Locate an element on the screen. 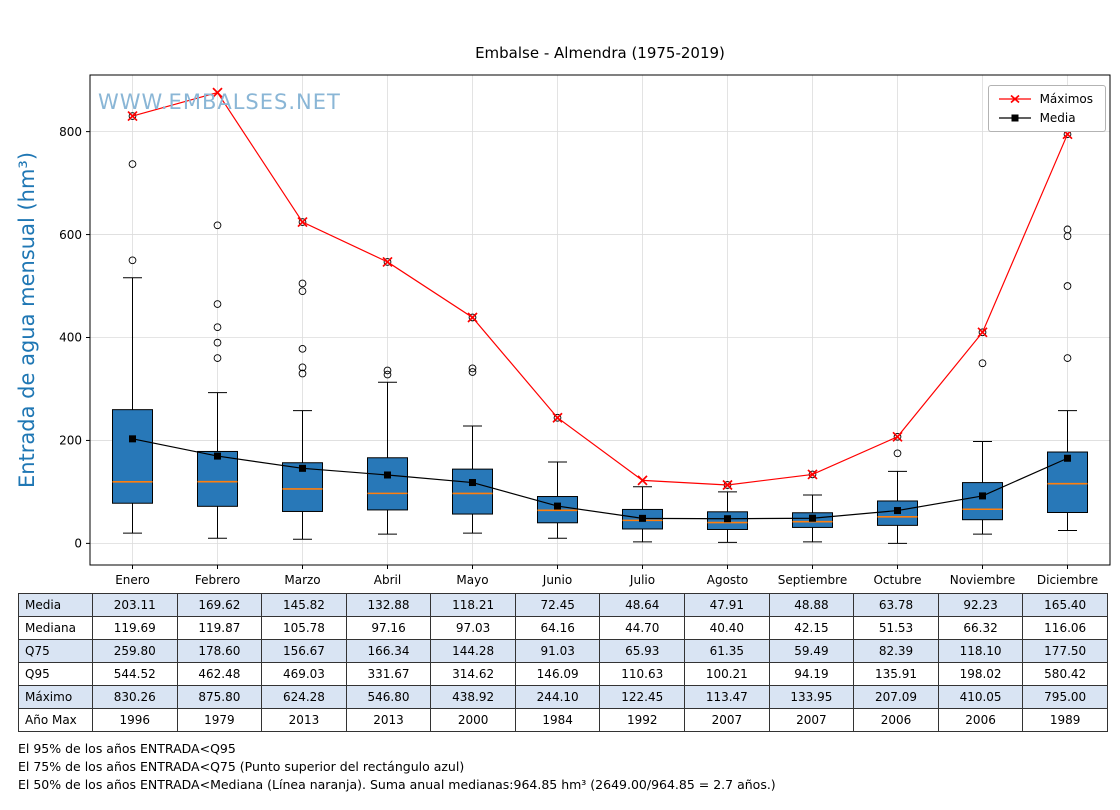 The width and height of the screenshot is (1120, 810). footnote-q95: El 95% de los años ENTRADA<Q95 is located at coordinates (127, 748).